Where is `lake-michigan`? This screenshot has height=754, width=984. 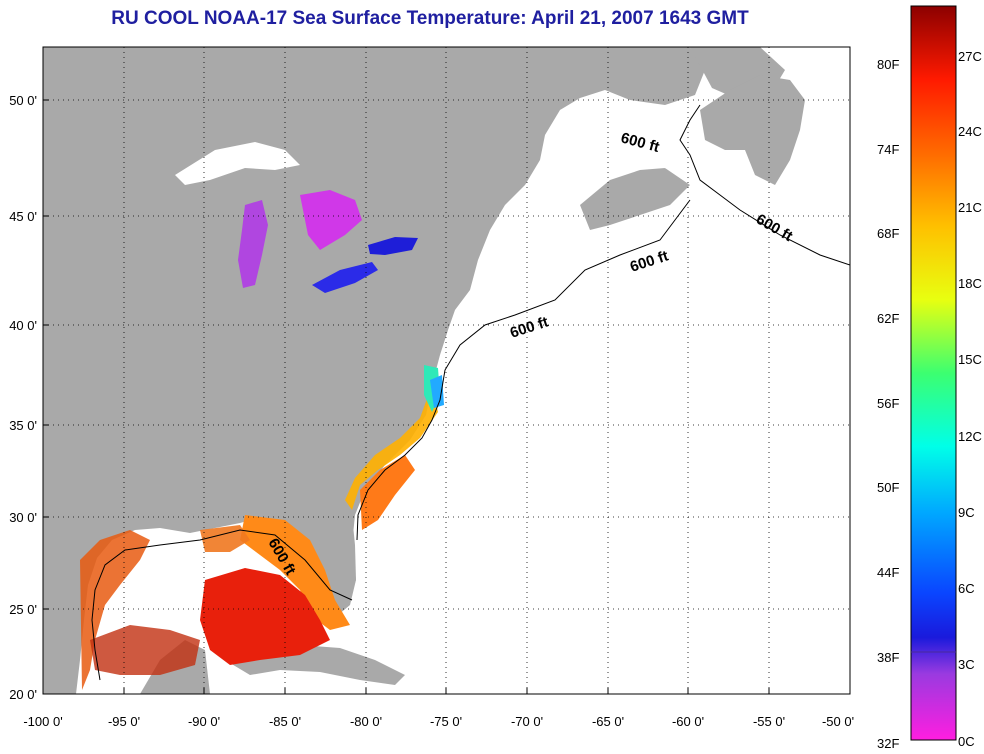
lake-michigan is located at coordinates (253, 244).